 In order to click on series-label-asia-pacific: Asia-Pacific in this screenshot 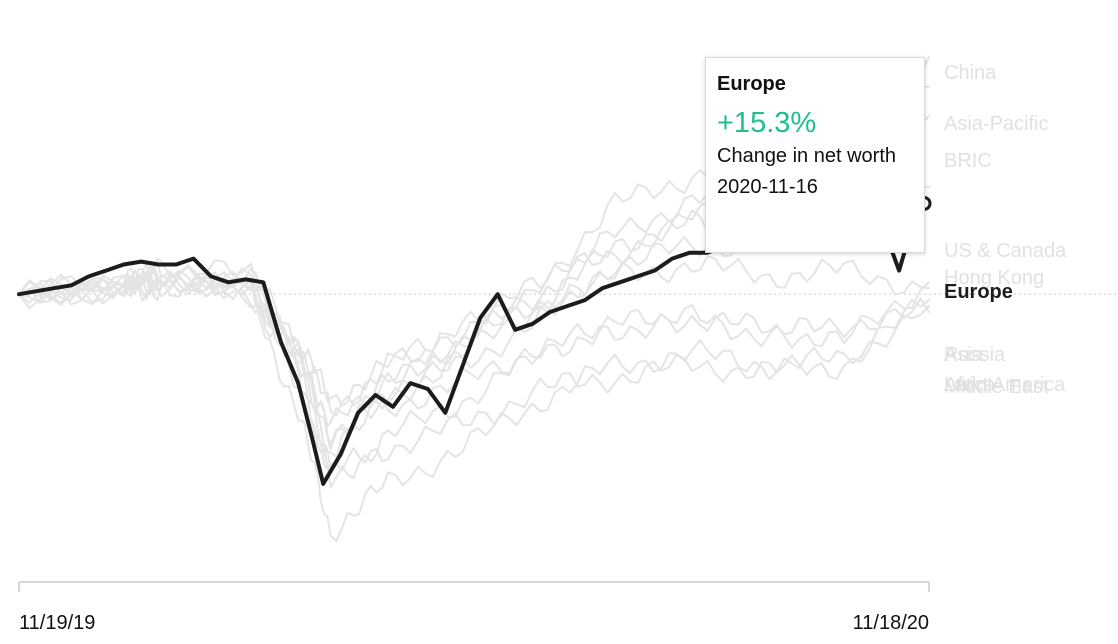, I will do `click(996, 124)`.